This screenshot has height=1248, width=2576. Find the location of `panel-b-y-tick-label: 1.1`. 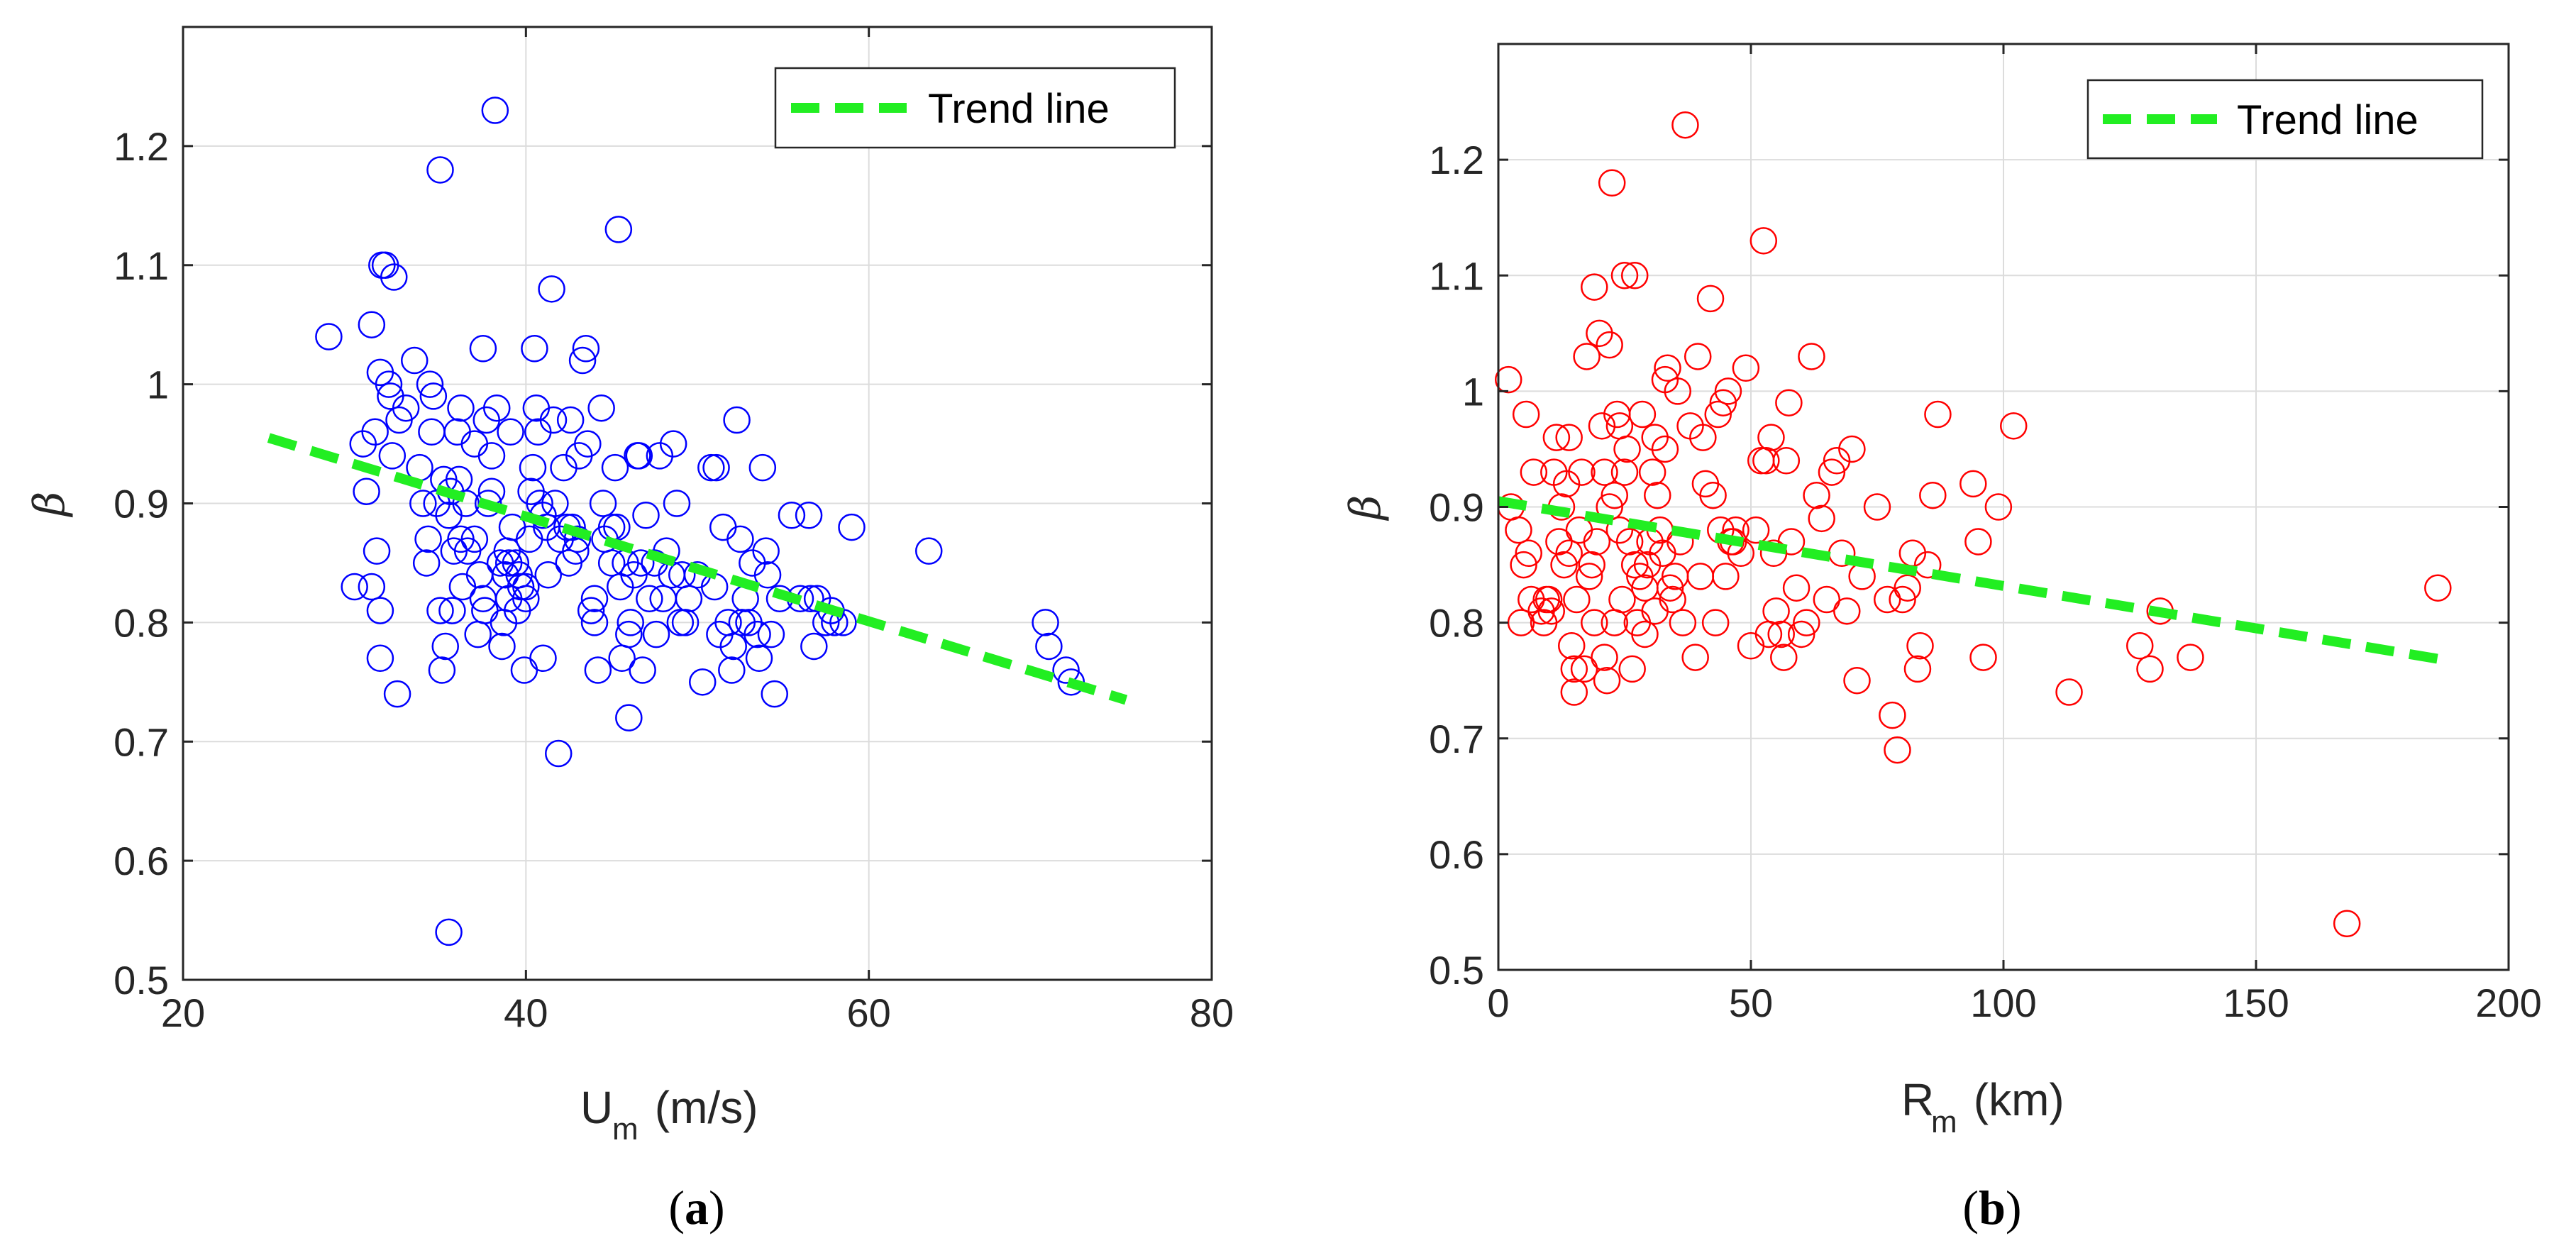

panel-b-y-tick-label: 1.1 is located at coordinates (1456, 275).